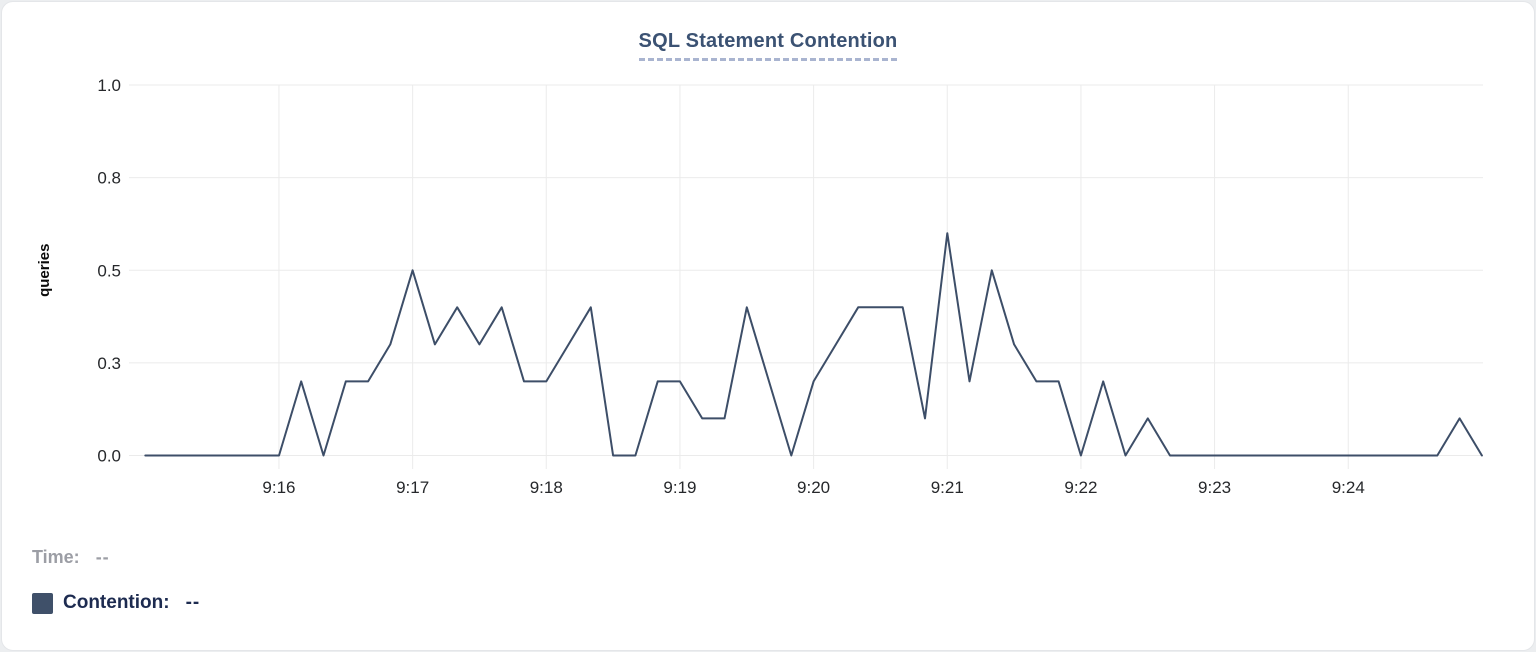 The image size is (1536, 652). Describe the element at coordinates (109, 363) in the screenshot. I see `y-tick-label: 0.3` at that location.